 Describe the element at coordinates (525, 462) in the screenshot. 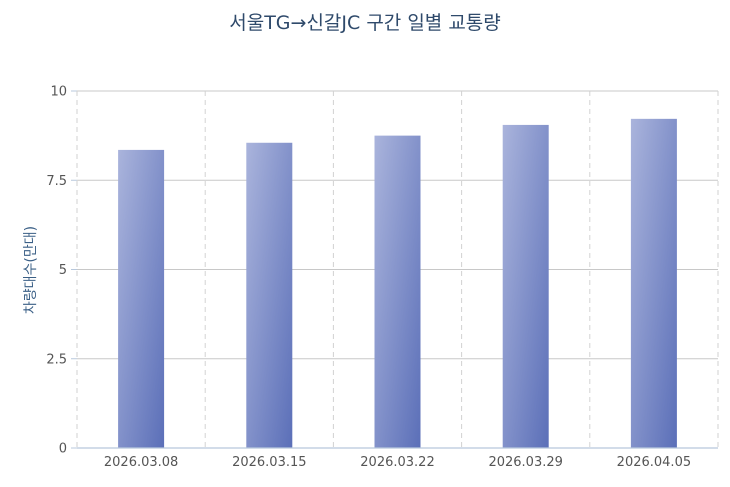

I see `x-tick-label: 2026.03.29` at that location.